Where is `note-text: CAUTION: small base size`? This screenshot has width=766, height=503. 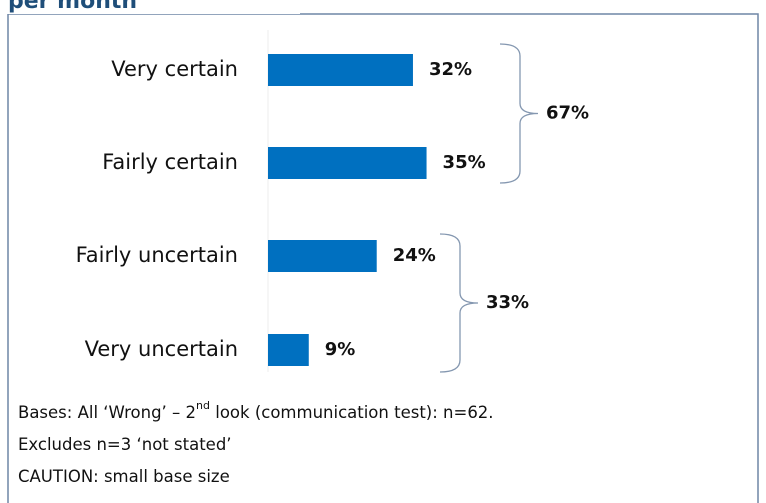 note-text: CAUTION: small base size is located at coordinates (124, 476).